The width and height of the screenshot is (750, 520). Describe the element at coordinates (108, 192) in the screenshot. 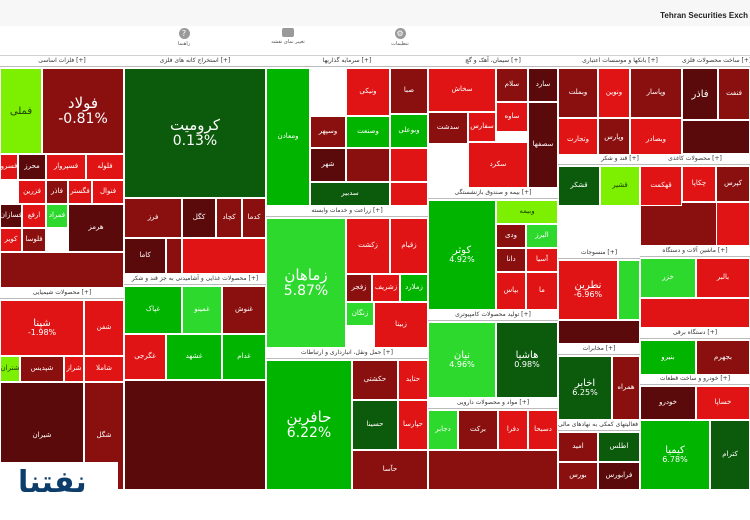

I see `stock-tile: فنوال` at that location.